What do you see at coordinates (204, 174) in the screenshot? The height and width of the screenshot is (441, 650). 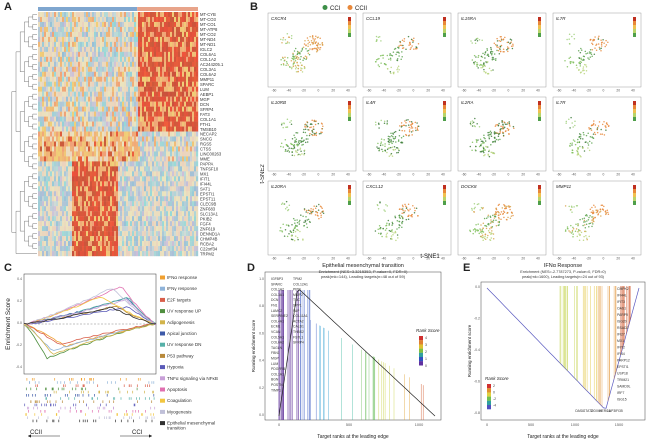 I see `heatmap-gene-label: MX1` at bounding box center [204, 174].